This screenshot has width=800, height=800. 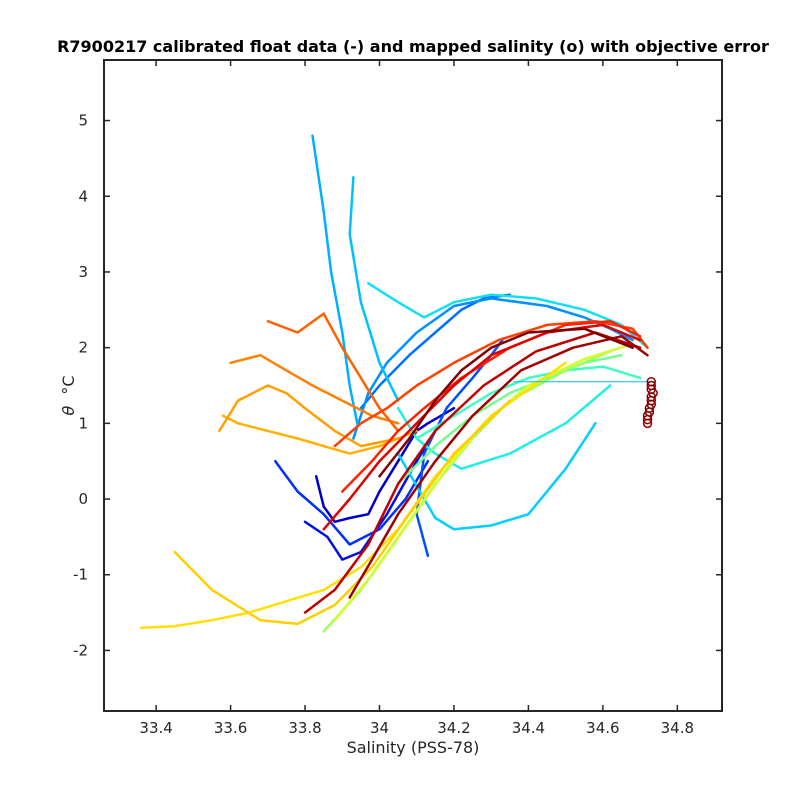 What do you see at coordinates (68, 384) in the screenshot?
I see `y-axis-unit: °C` at bounding box center [68, 384].